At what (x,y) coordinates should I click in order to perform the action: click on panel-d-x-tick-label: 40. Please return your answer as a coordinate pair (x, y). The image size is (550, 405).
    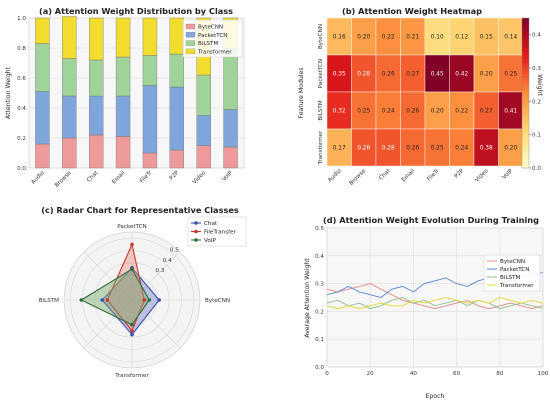
    Looking at the image, I should click on (414, 374).